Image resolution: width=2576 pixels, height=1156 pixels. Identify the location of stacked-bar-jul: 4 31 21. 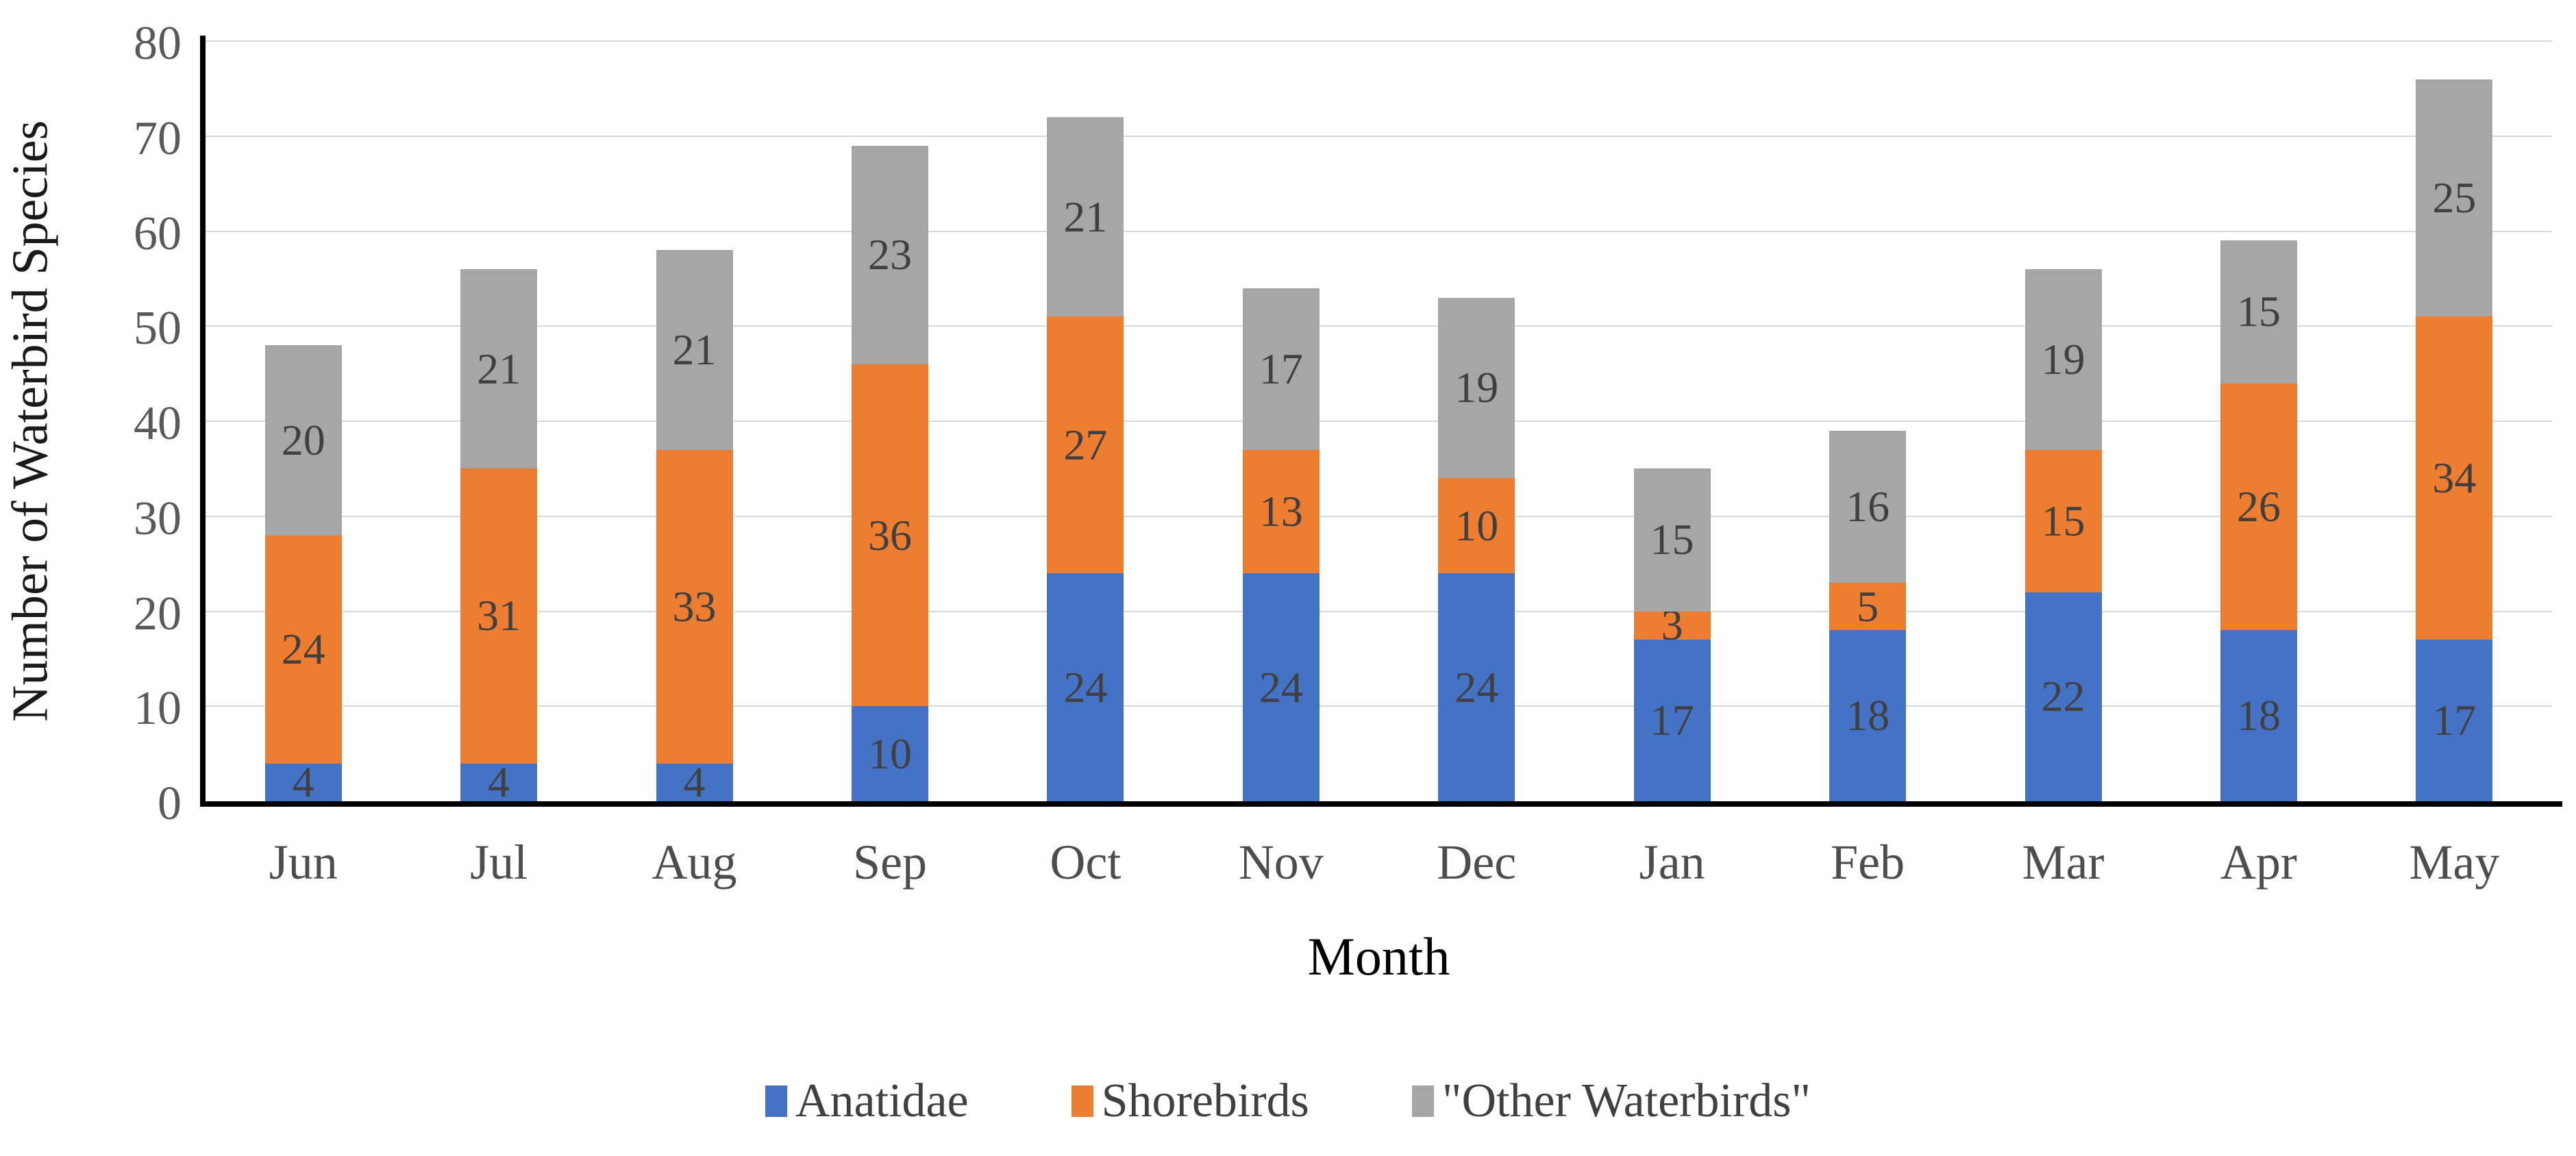
(499, 537).